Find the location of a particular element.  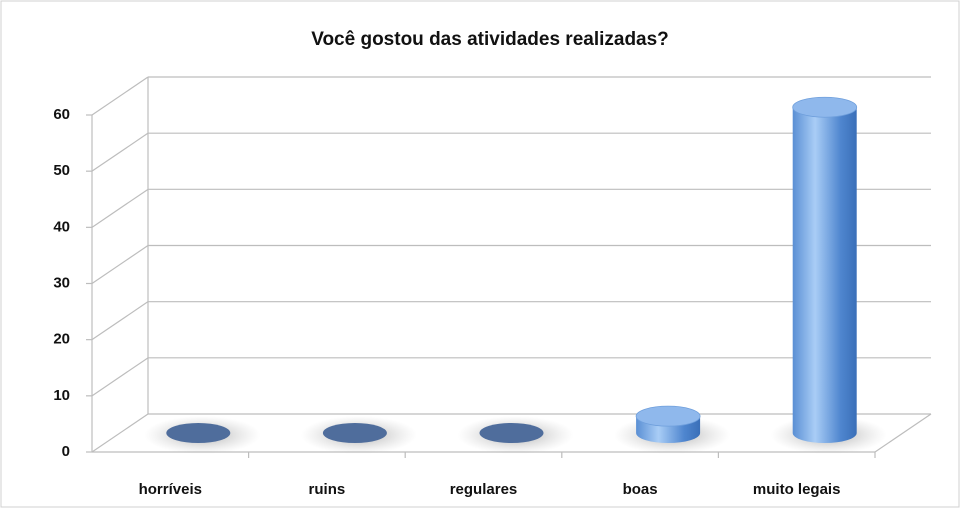

x-tick-label: horríveis is located at coordinates (170, 489).